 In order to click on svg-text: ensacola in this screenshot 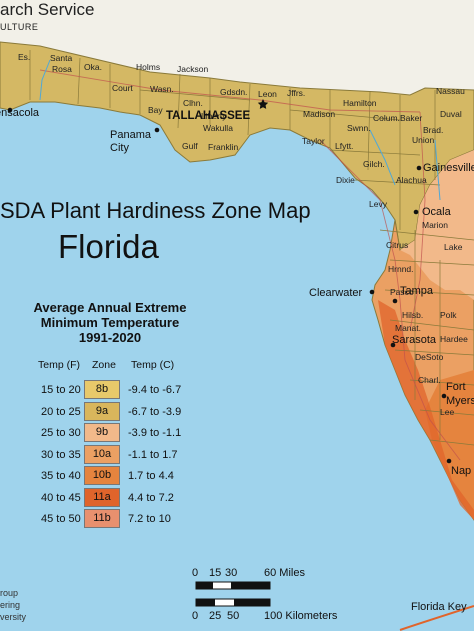, I will do `click(20, 113)`.